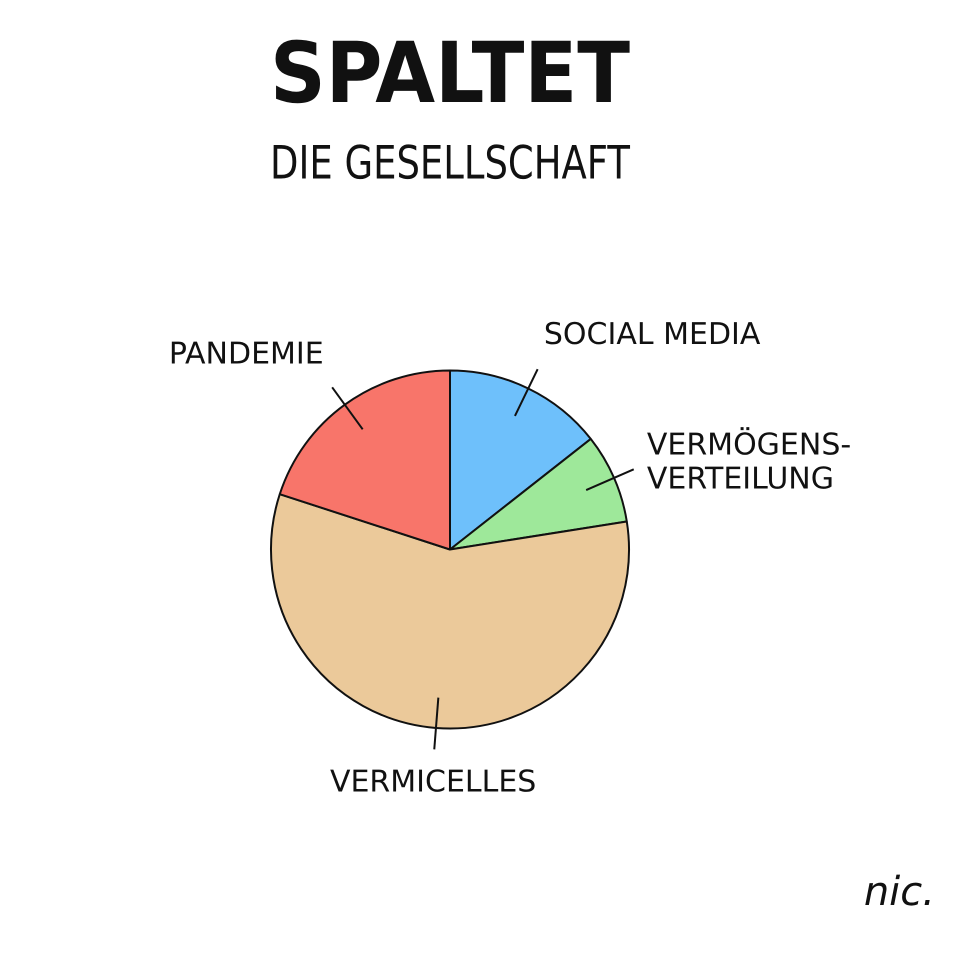 The width and height of the screenshot is (960, 960). I want to click on chart-title: SPALTET, so click(450, 74).